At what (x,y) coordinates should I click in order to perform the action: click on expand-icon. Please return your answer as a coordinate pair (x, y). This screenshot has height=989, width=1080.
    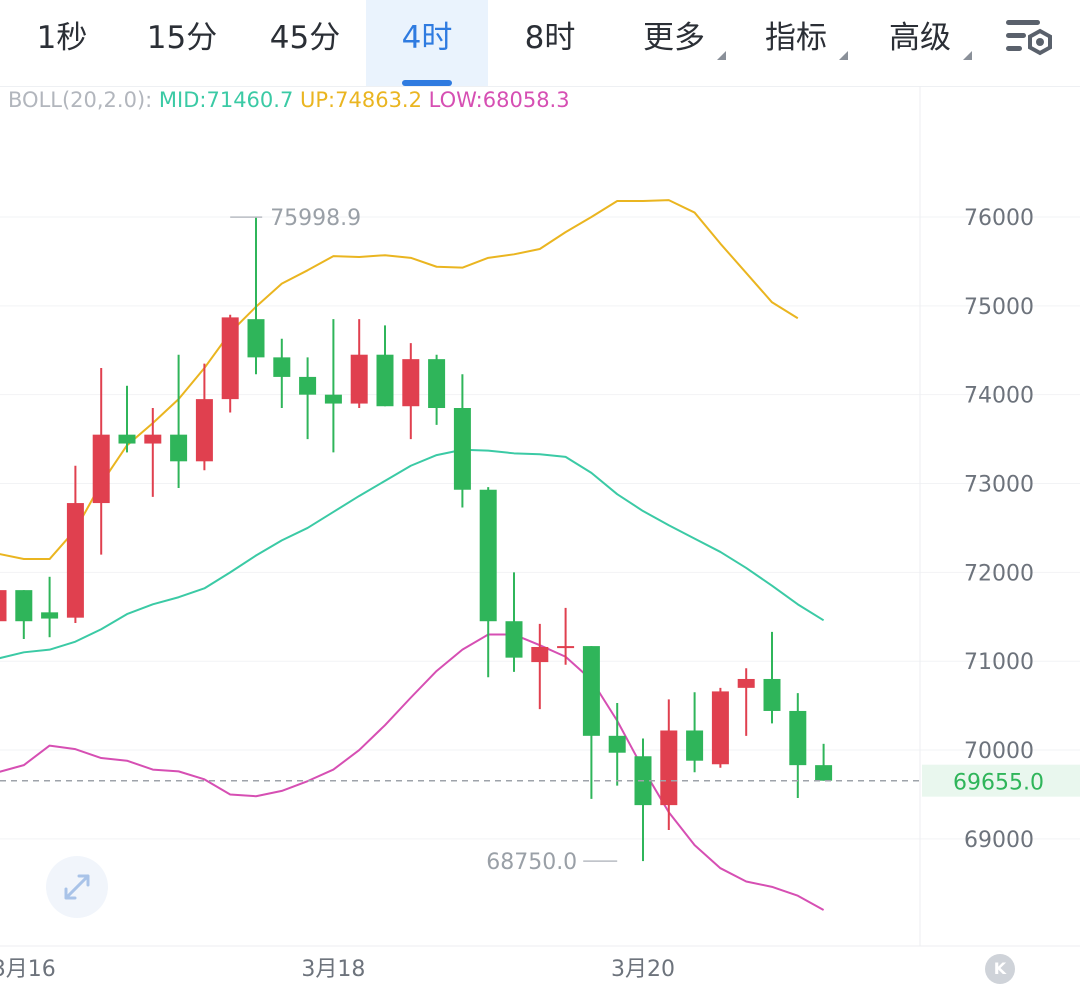
    Looking at the image, I should click on (77, 887).